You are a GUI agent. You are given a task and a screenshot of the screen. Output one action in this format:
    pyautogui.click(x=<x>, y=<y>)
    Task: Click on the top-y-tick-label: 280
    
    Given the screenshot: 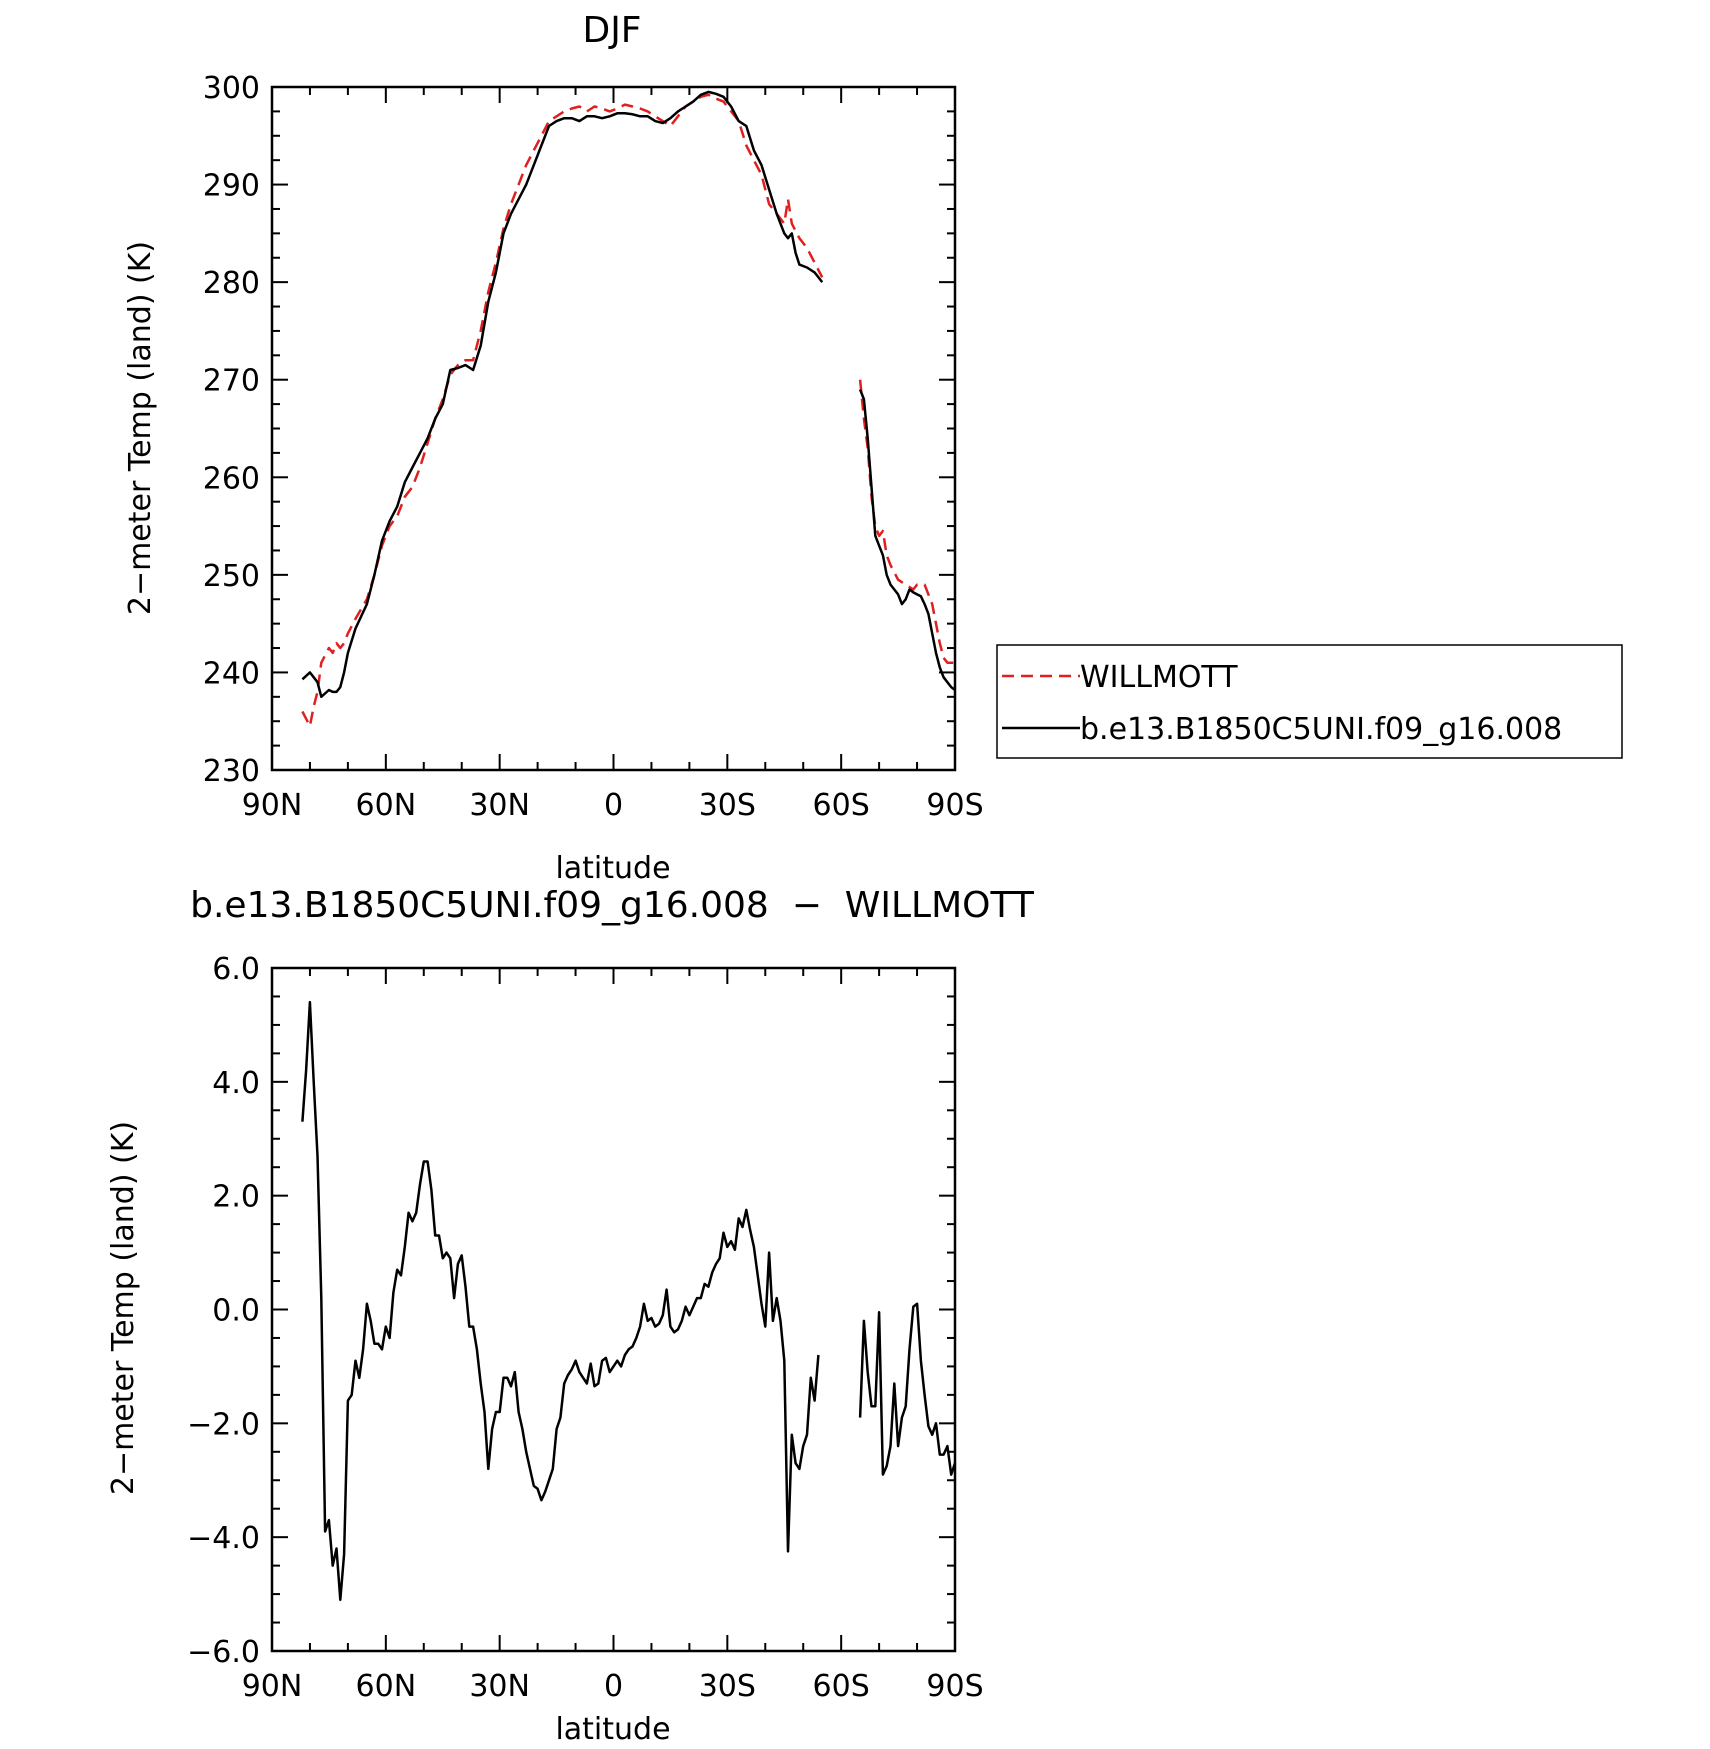 What is the action you would take?
    pyautogui.click(x=231, y=283)
    